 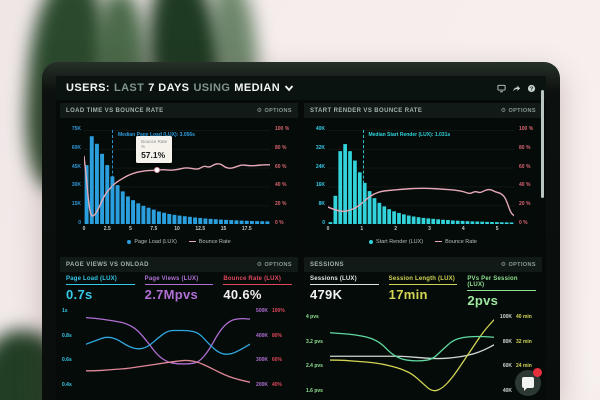 I want to click on axis-tick: 24 min, so click(x=524, y=366).